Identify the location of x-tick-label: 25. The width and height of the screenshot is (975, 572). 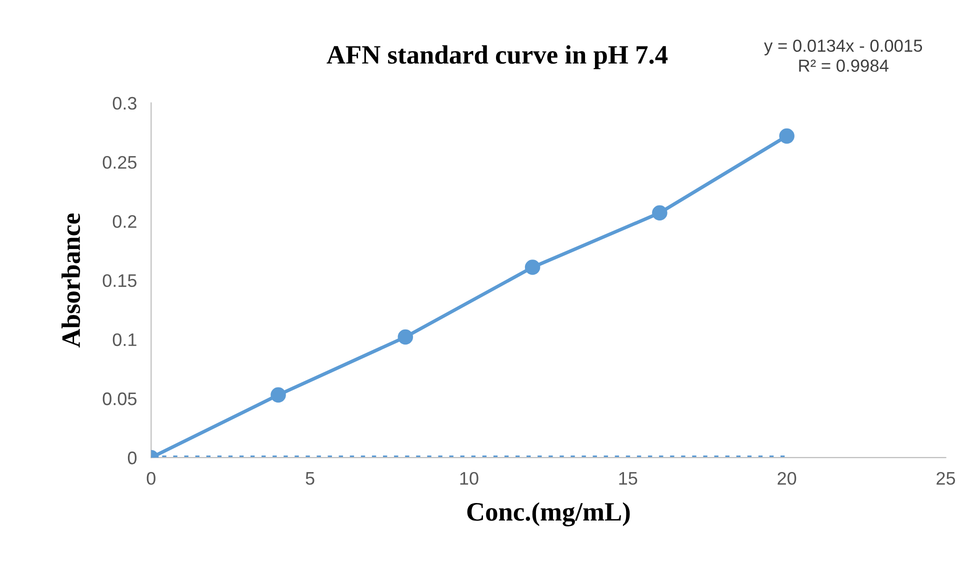
(946, 478).